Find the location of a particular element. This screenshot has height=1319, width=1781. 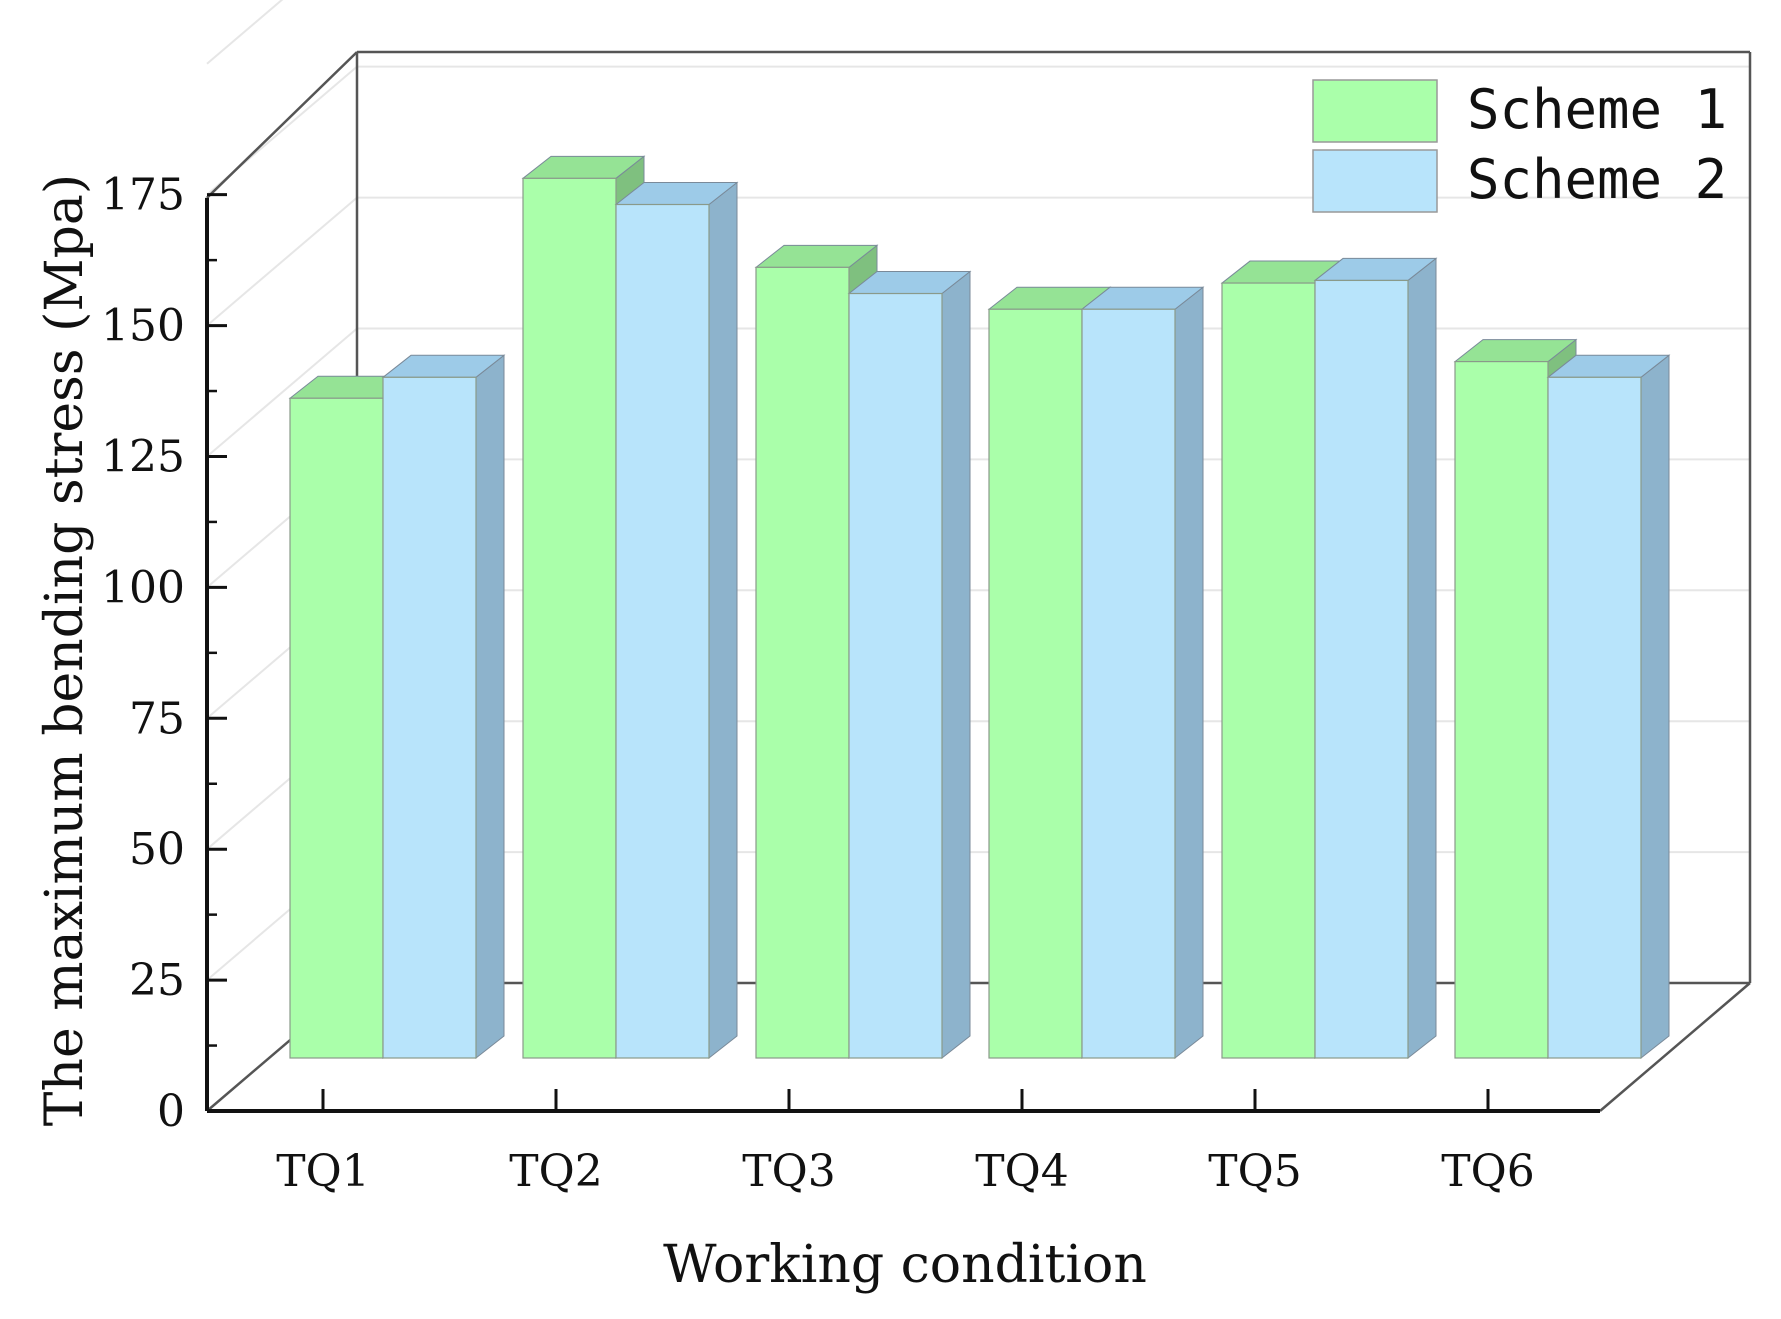

x-axis-title: Working condition is located at coordinates (905, 1265).